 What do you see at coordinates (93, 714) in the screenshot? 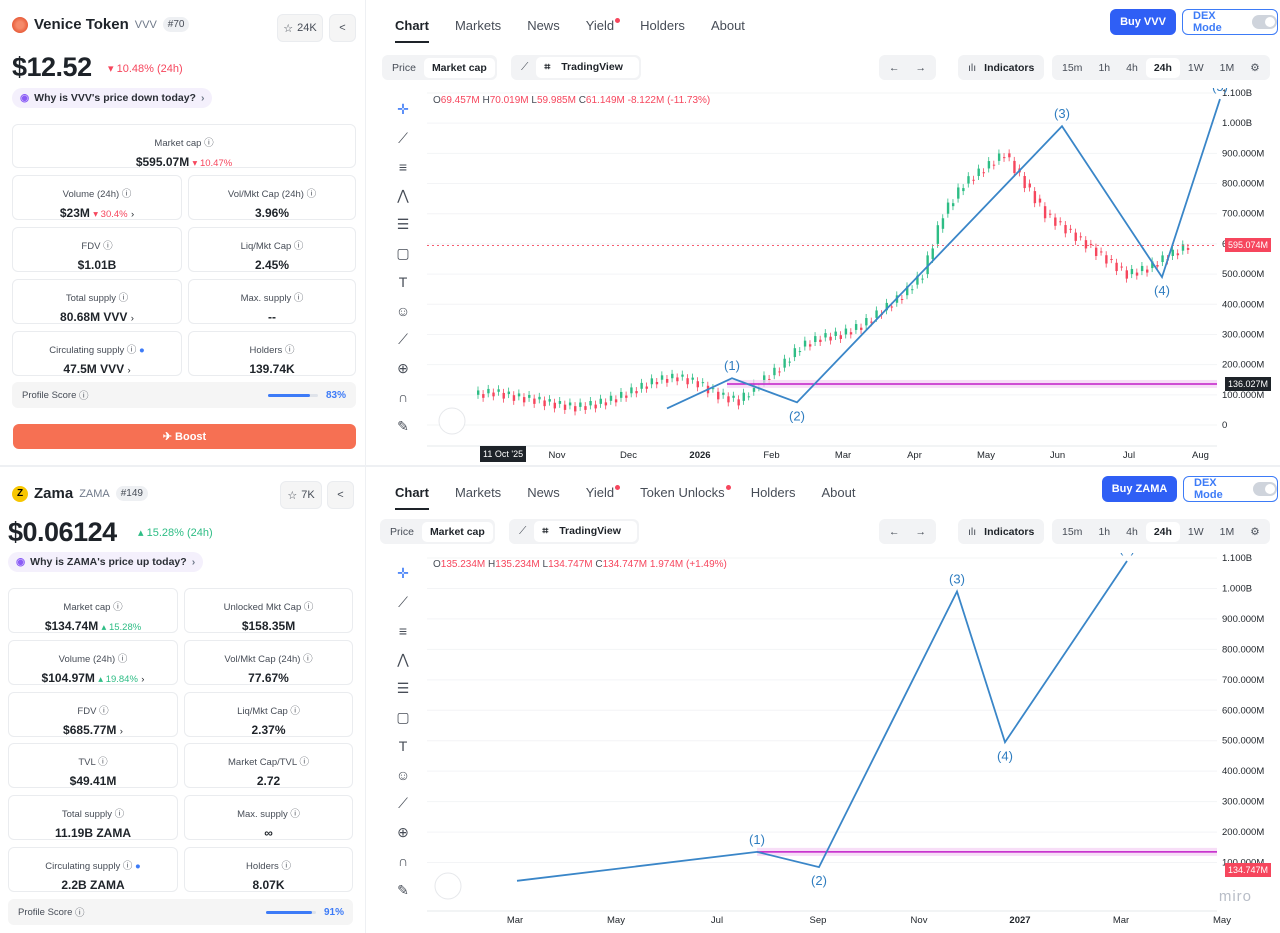
I see `fdv-card: FDV ⓘ $685.77M ›` at bounding box center [93, 714].